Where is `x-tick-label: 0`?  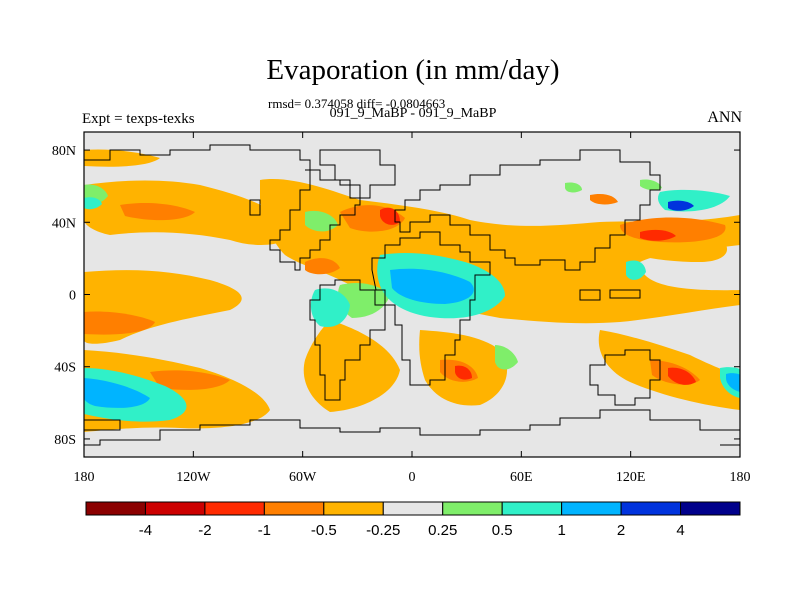 x-tick-label: 0 is located at coordinates (412, 477).